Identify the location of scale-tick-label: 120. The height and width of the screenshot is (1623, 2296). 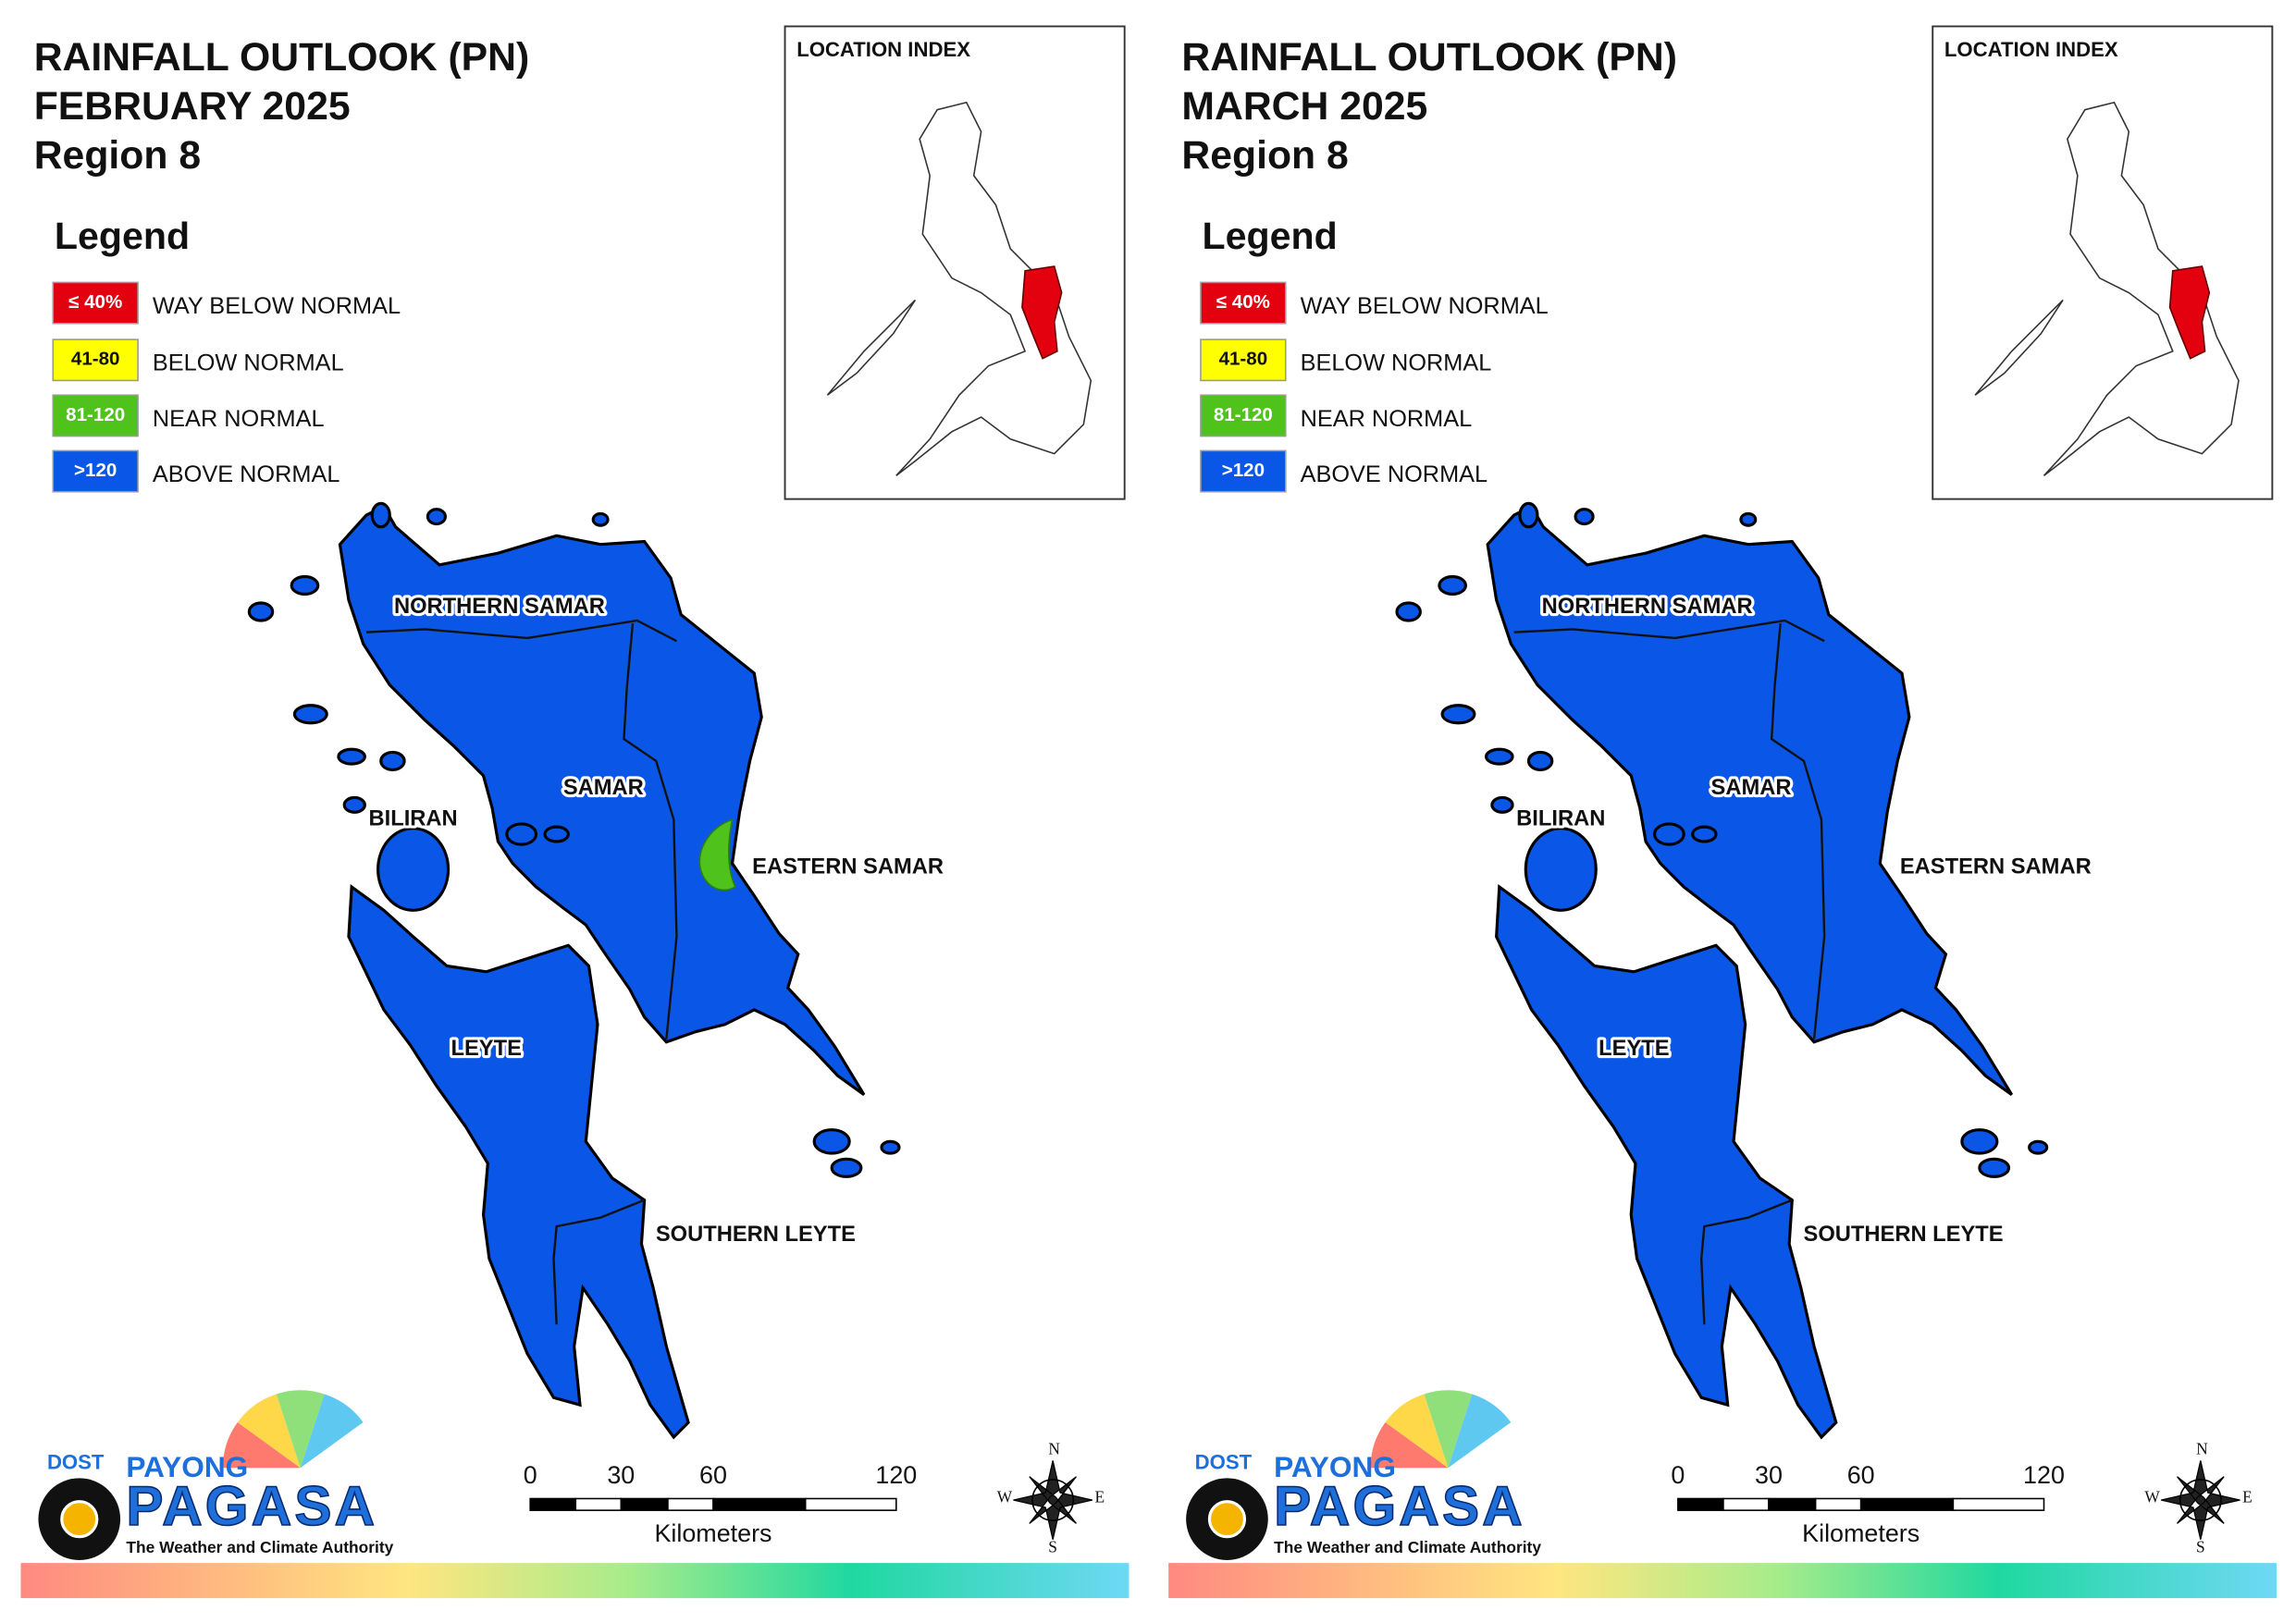
(896, 1475).